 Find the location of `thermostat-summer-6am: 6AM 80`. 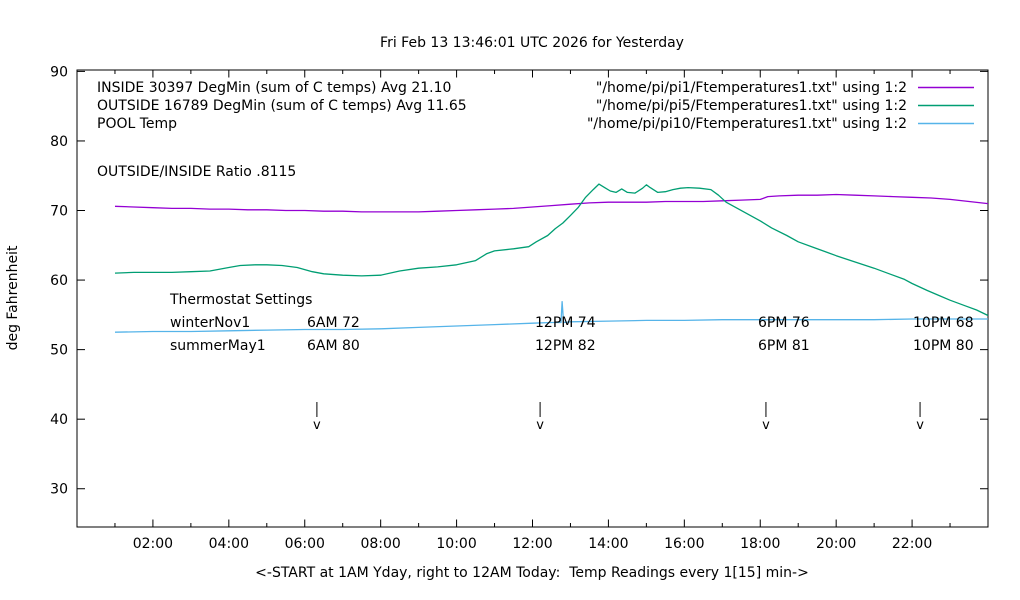

thermostat-summer-6am: 6AM 80 is located at coordinates (333, 346).